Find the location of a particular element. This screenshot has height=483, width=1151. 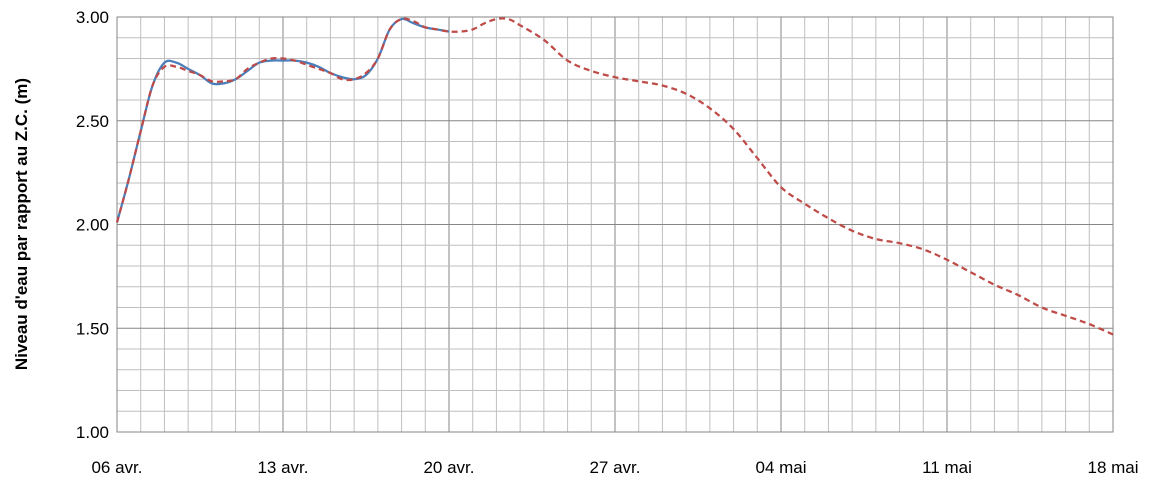

y-tick-label: 1.00 is located at coordinates (92, 432).